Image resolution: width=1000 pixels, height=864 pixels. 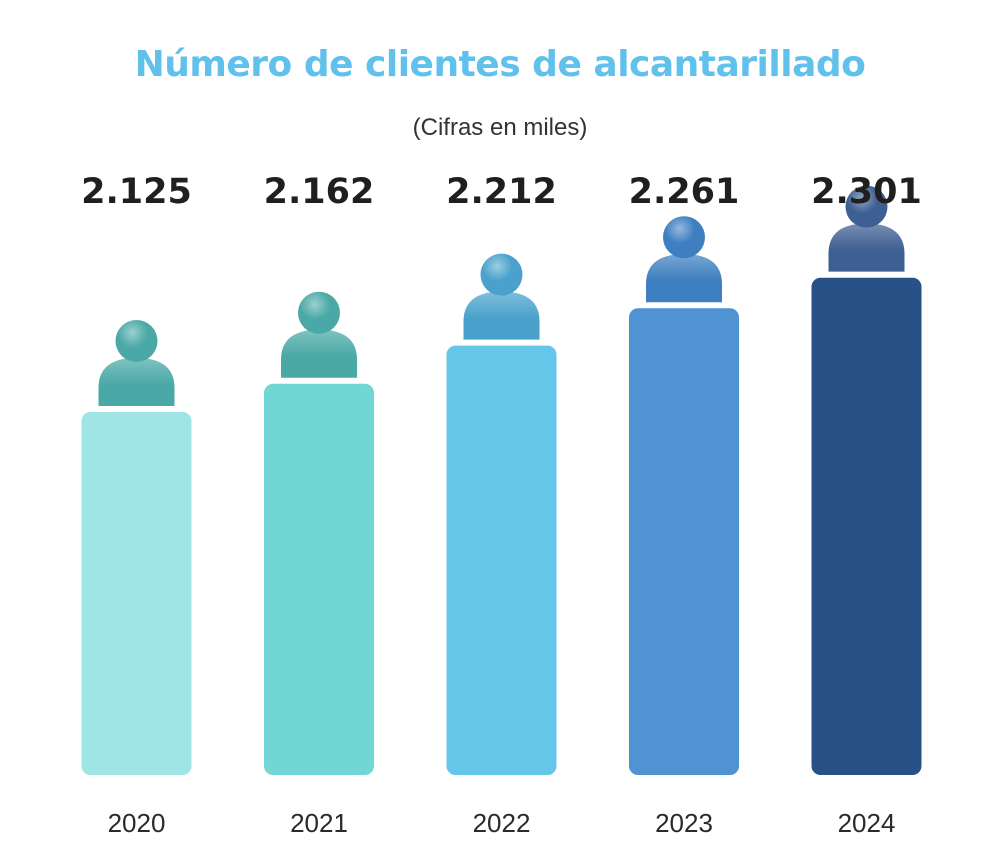 What do you see at coordinates (319, 823) in the screenshot?
I see `x-tick-label: 2021` at bounding box center [319, 823].